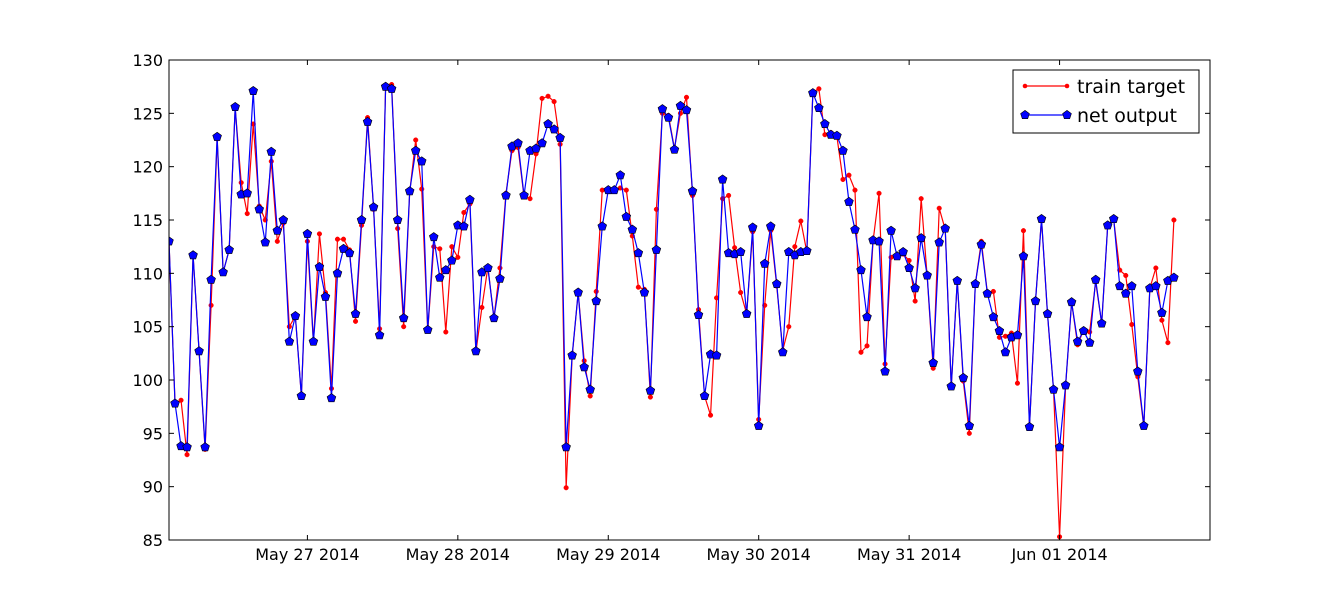 Image resolution: width=1343 pixels, height=600 pixels. I want to click on y-tick-label: 95, so click(153, 433).